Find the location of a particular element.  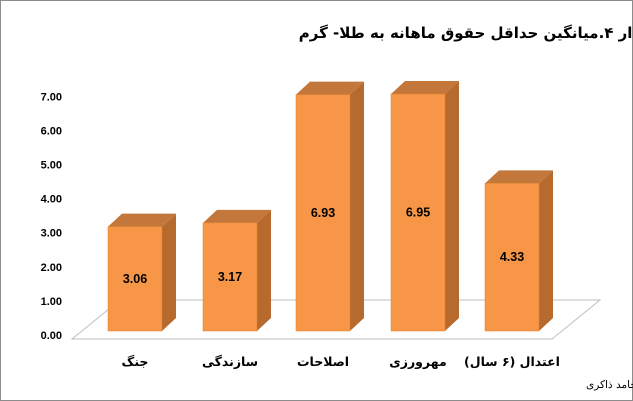

y-tick-label: 1.00 is located at coordinates (51, 302).